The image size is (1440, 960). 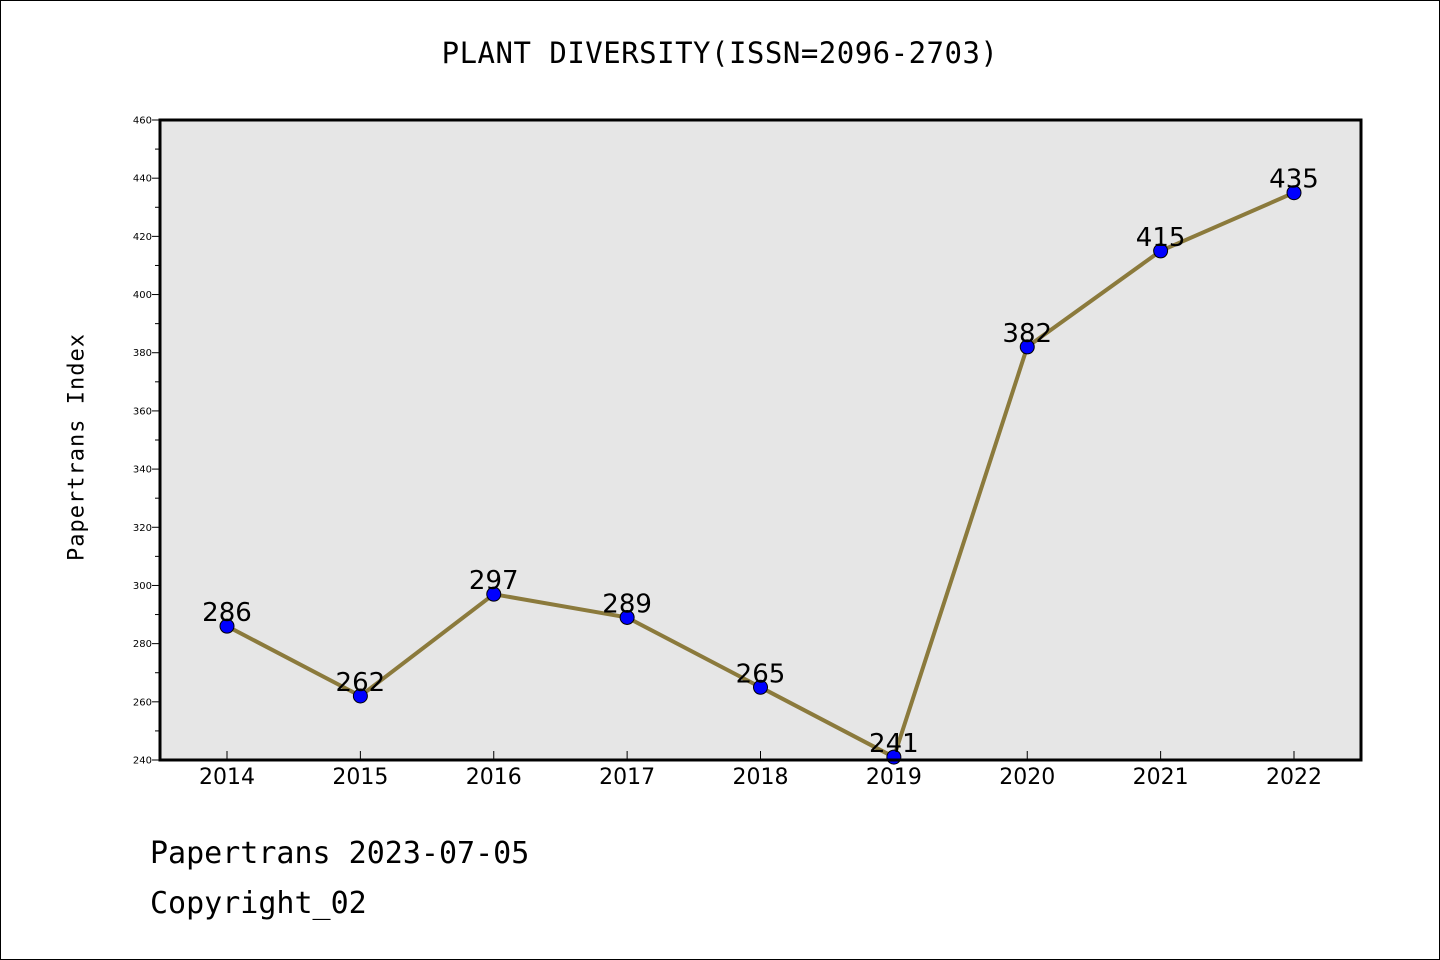 What do you see at coordinates (258, 903) in the screenshot?
I see `footer-copyright-text: Copyright_02` at bounding box center [258, 903].